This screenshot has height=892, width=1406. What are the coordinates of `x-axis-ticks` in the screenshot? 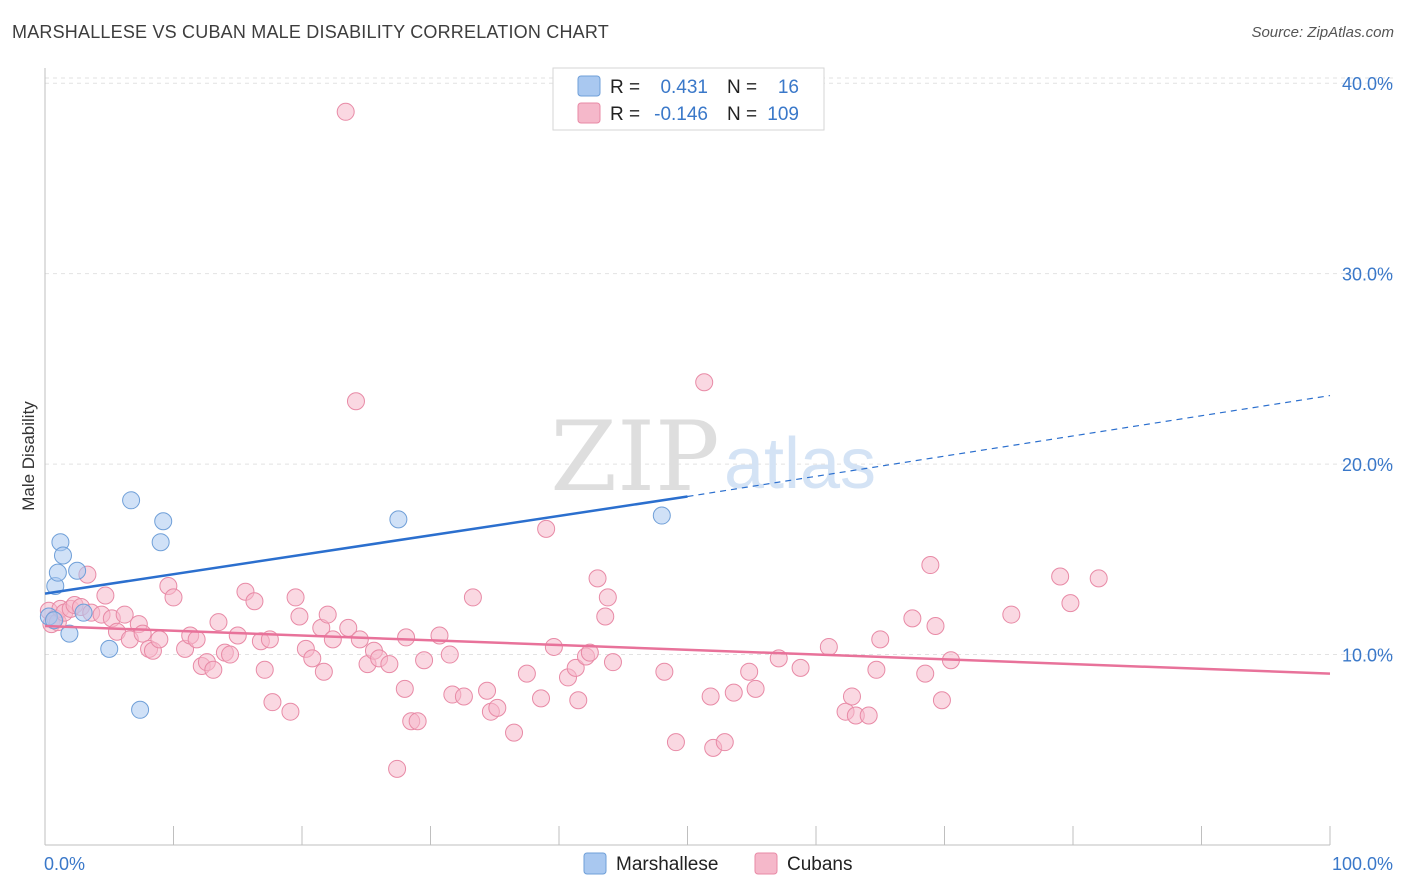 It's located at (752, 835).